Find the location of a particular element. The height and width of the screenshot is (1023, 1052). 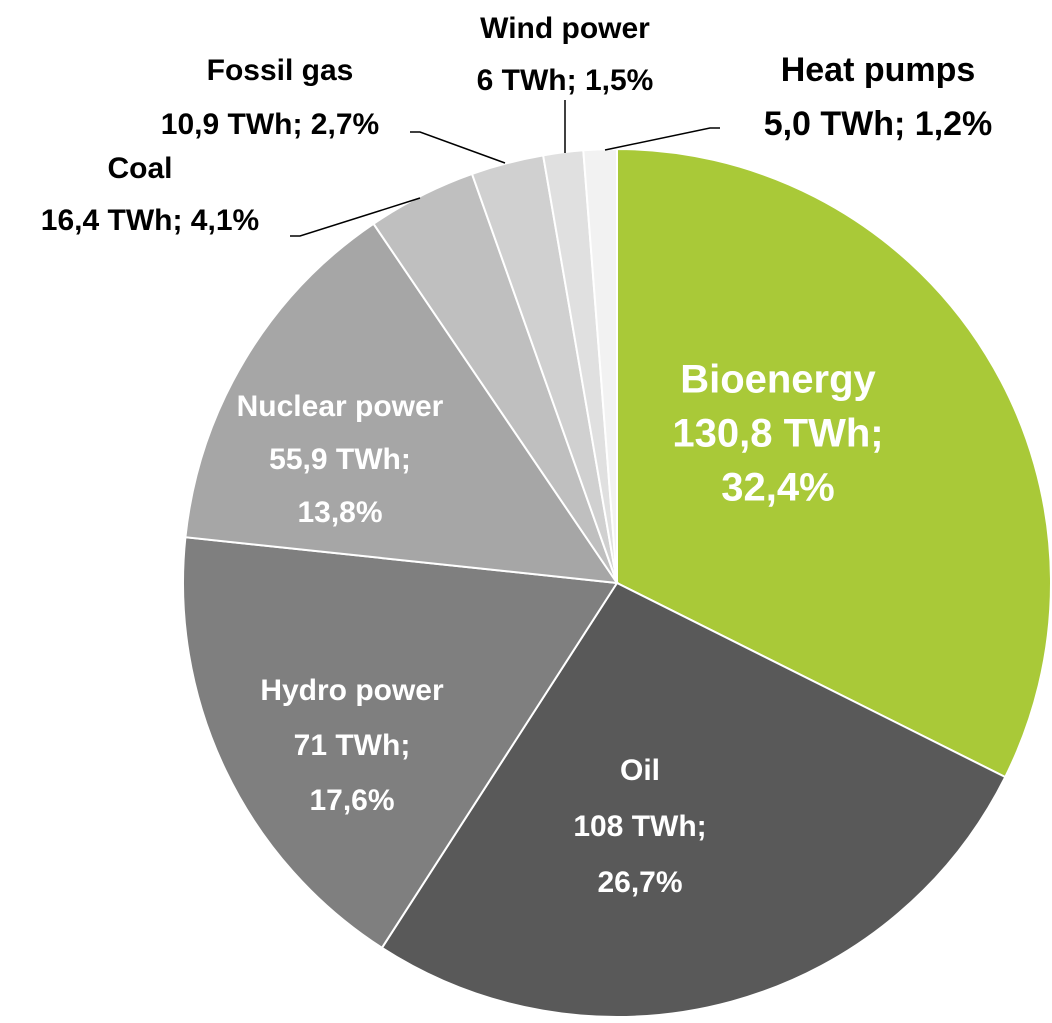

value-label: 16,4 TWh; 4,1% is located at coordinates (150, 220).